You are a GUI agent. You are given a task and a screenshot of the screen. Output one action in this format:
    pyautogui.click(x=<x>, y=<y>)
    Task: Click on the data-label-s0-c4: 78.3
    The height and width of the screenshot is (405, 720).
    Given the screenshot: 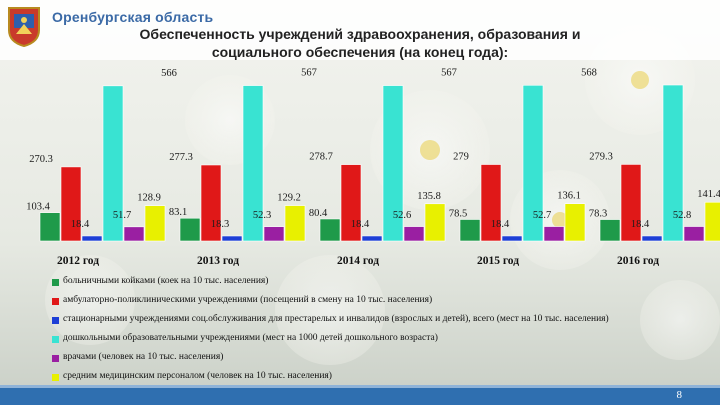 What is the action you would take?
    pyautogui.click(x=598, y=214)
    